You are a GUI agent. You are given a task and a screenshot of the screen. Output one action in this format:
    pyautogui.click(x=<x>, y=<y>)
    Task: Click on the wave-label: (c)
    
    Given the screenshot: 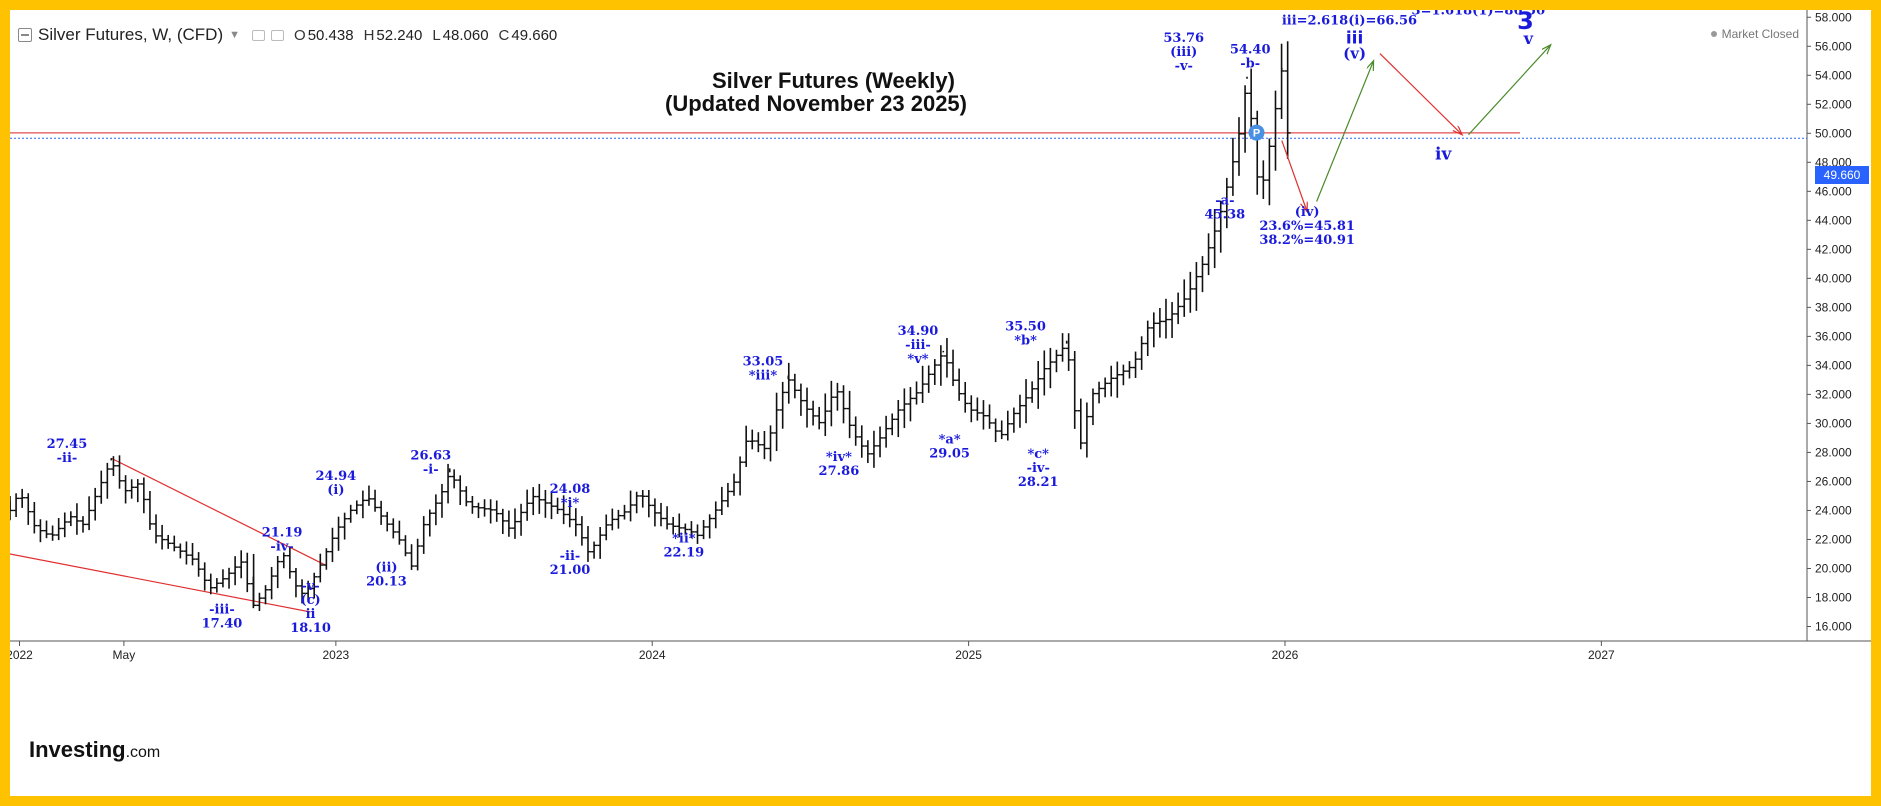 What is the action you would take?
    pyautogui.click(x=310, y=600)
    